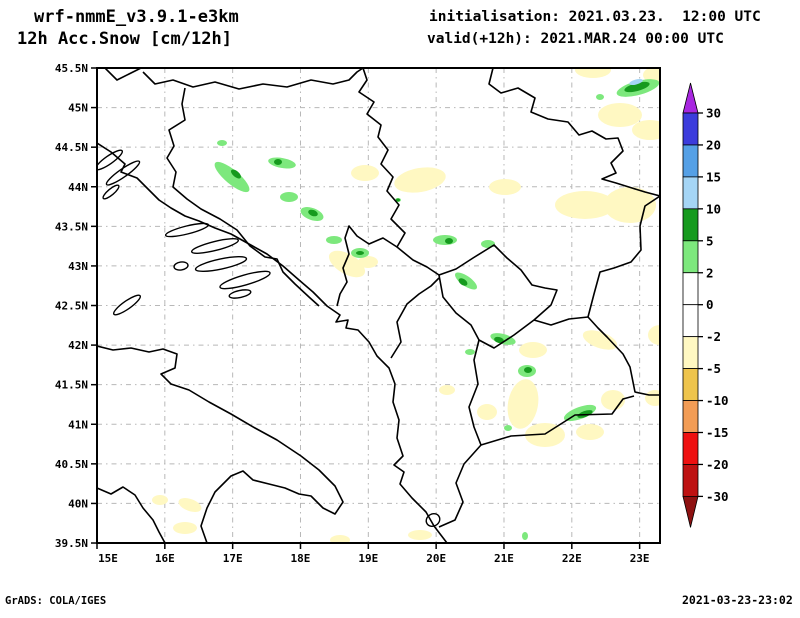 This screenshot has height=618, width=800. What do you see at coordinates (690, 98) in the screenshot?
I see `colorbar-top-arrow` at bounding box center [690, 98].